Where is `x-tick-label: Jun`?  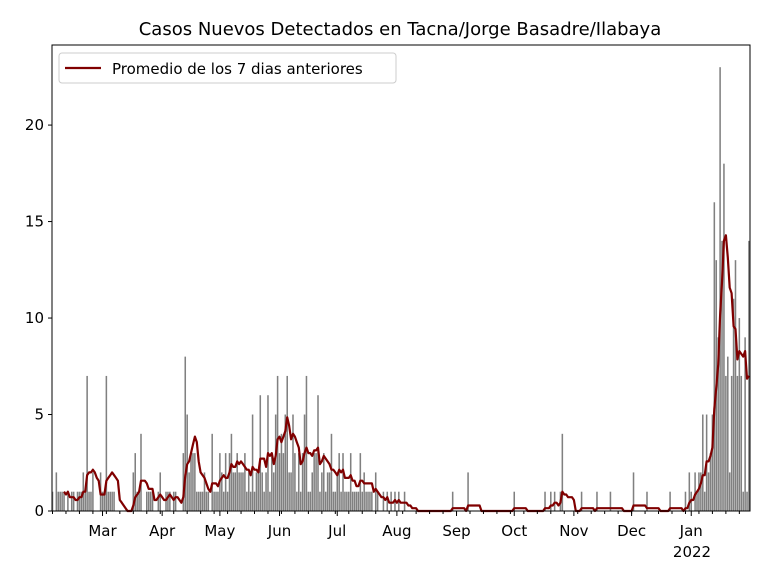
x-tick-label: Jun is located at coordinates (279, 531).